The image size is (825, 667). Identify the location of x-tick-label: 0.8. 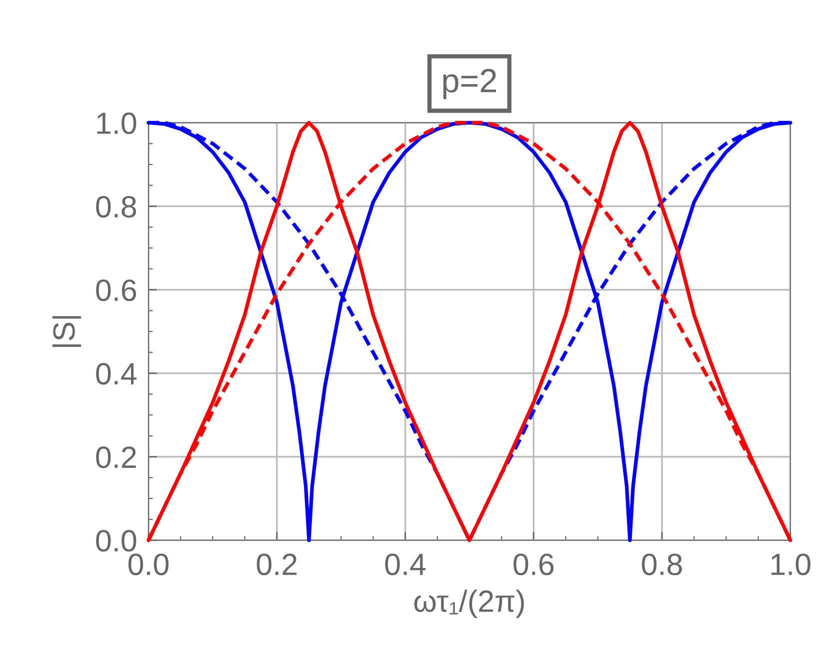
(662, 565).